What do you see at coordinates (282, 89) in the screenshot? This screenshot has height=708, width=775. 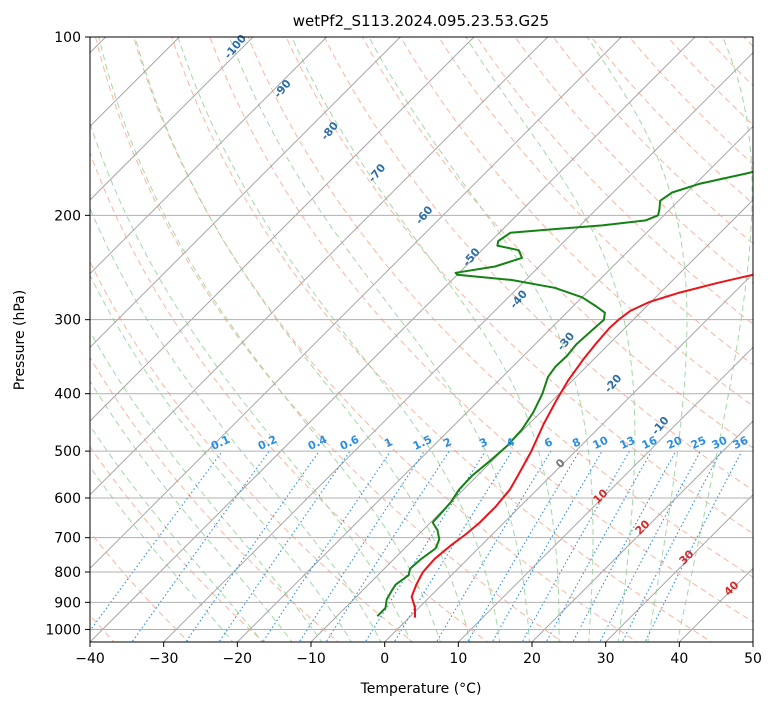 I see `theta-e-label: -90` at bounding box center [282, 89].